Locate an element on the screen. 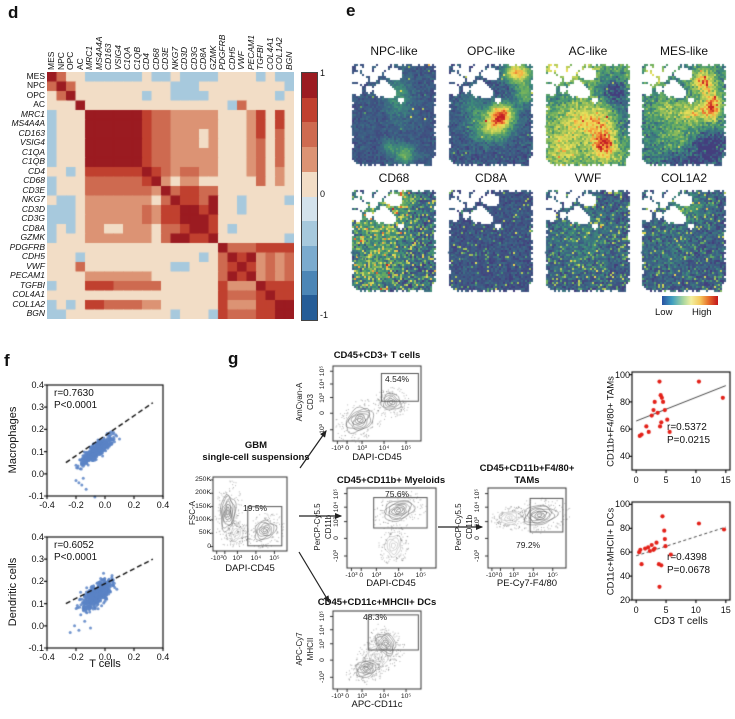  tick-label: -0.4 is located at coordinates (47, 505).